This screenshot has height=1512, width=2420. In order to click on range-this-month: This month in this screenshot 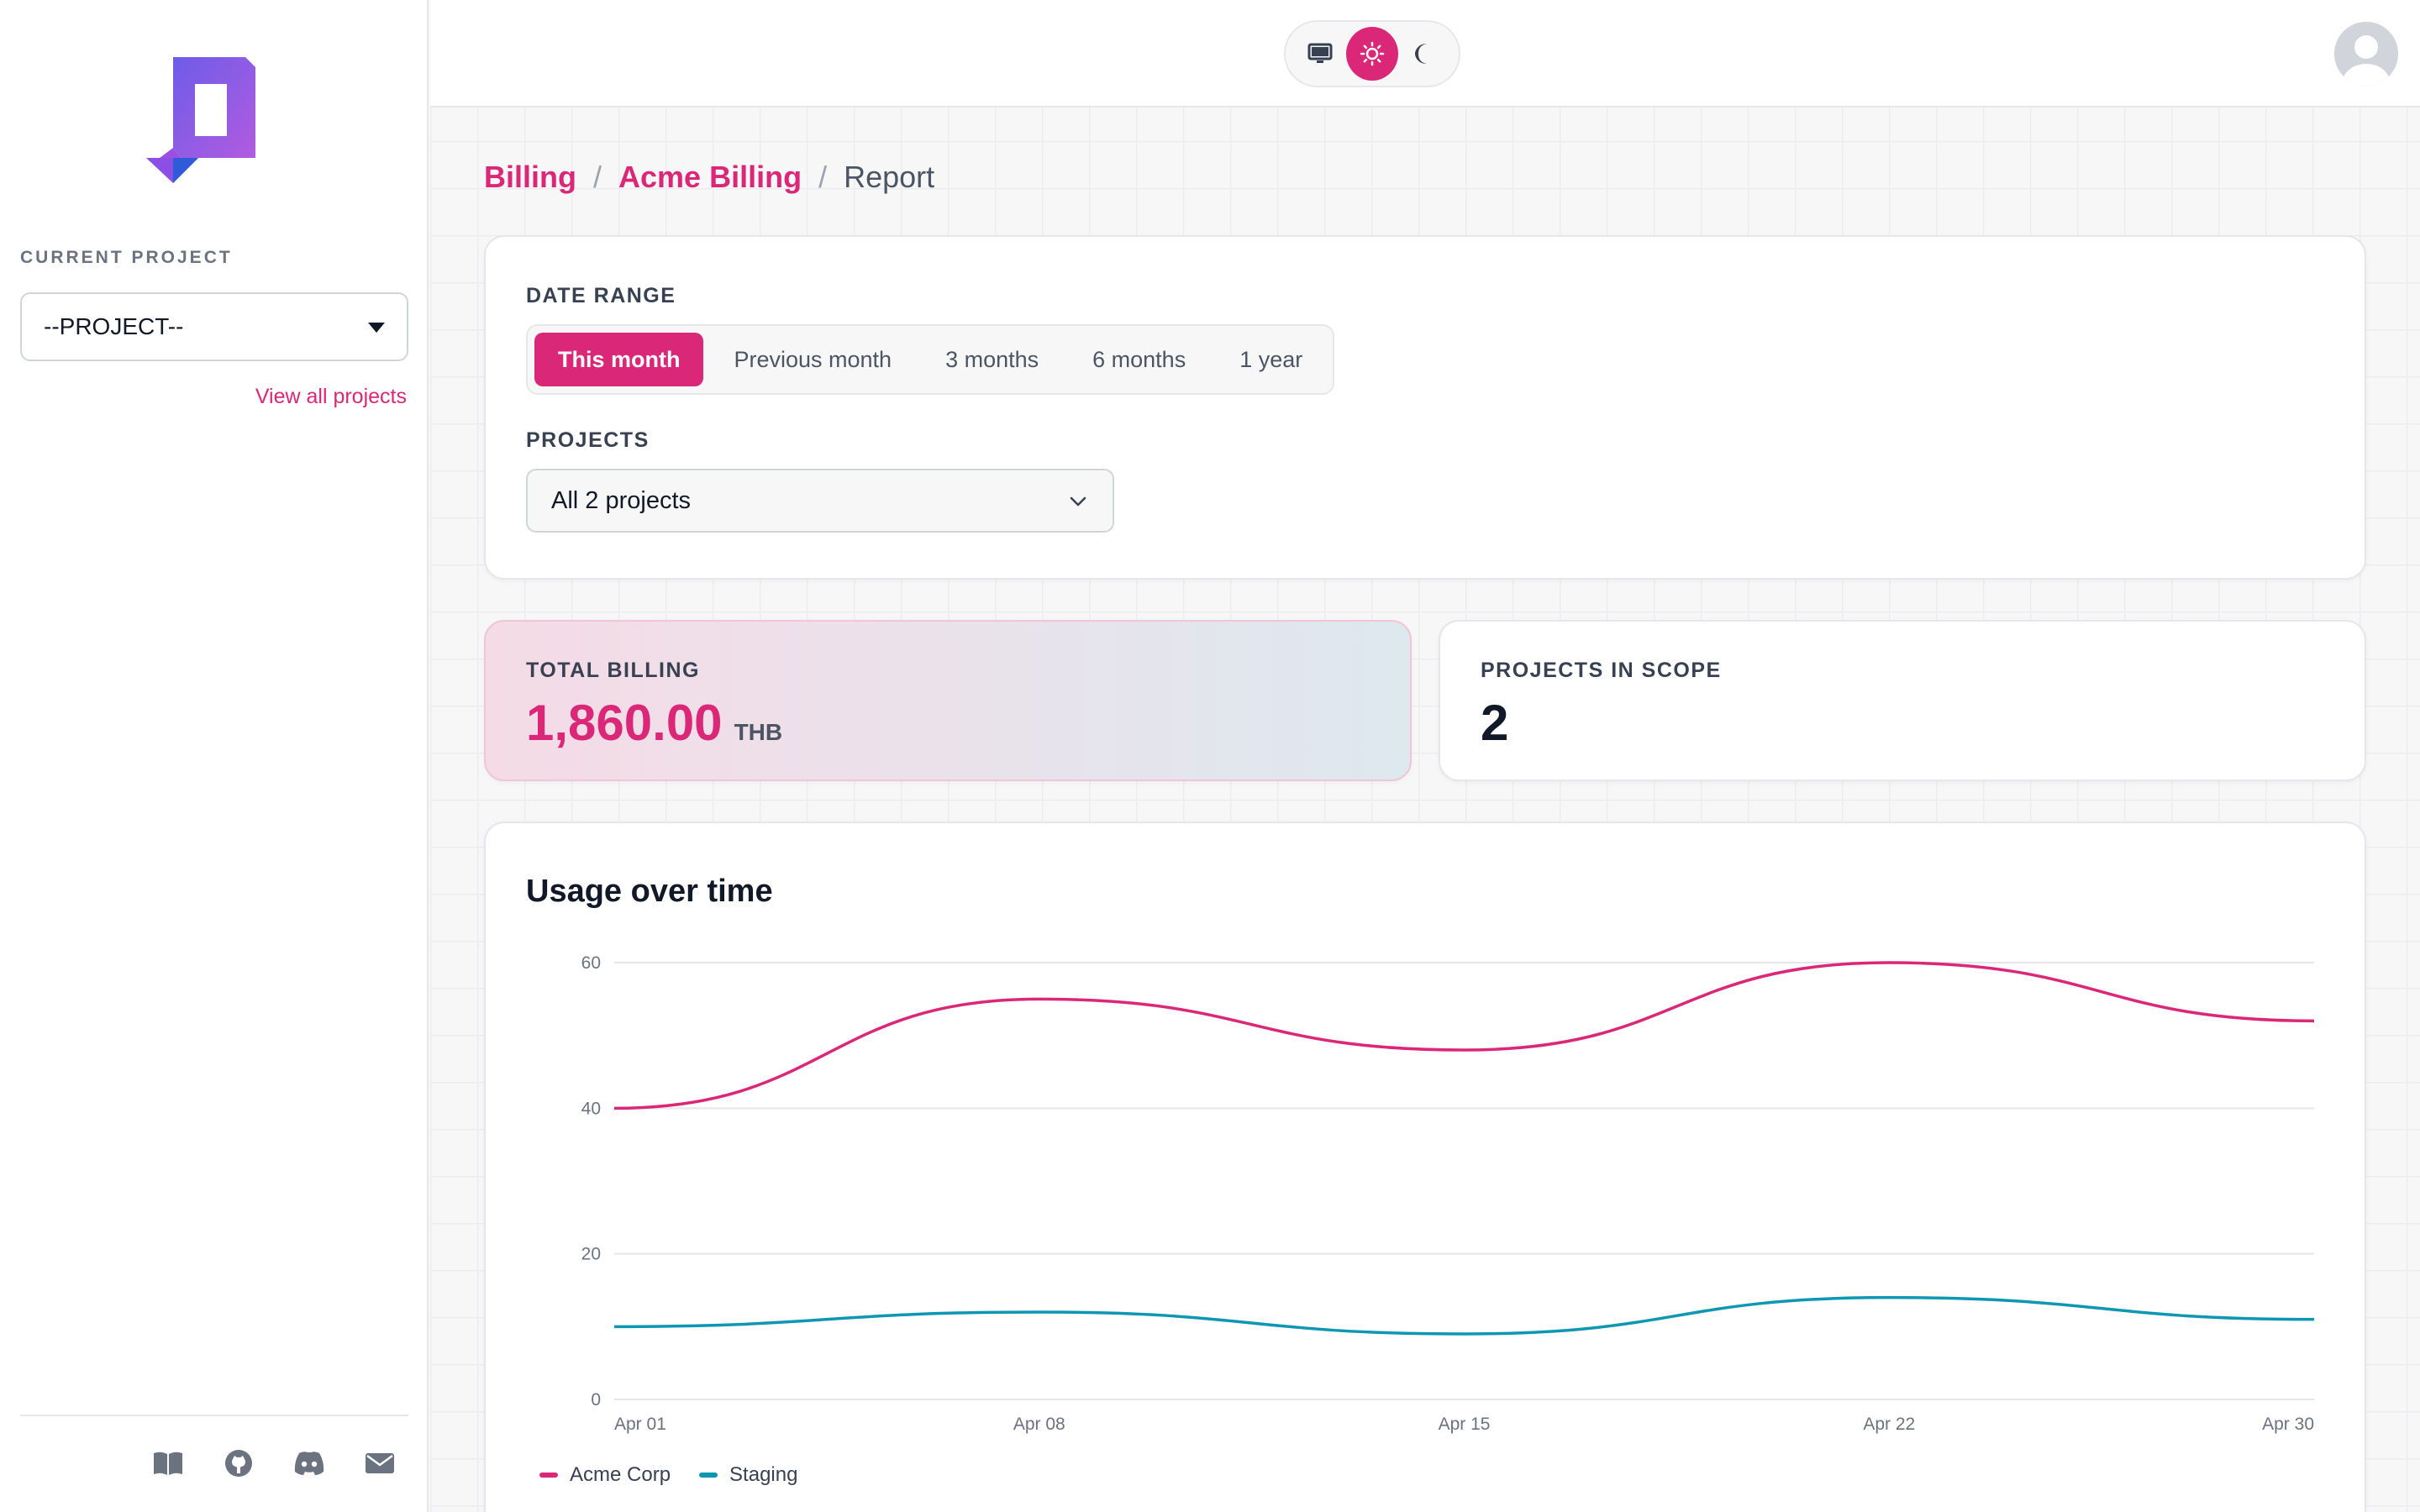, I will do `click(619, 359)`.